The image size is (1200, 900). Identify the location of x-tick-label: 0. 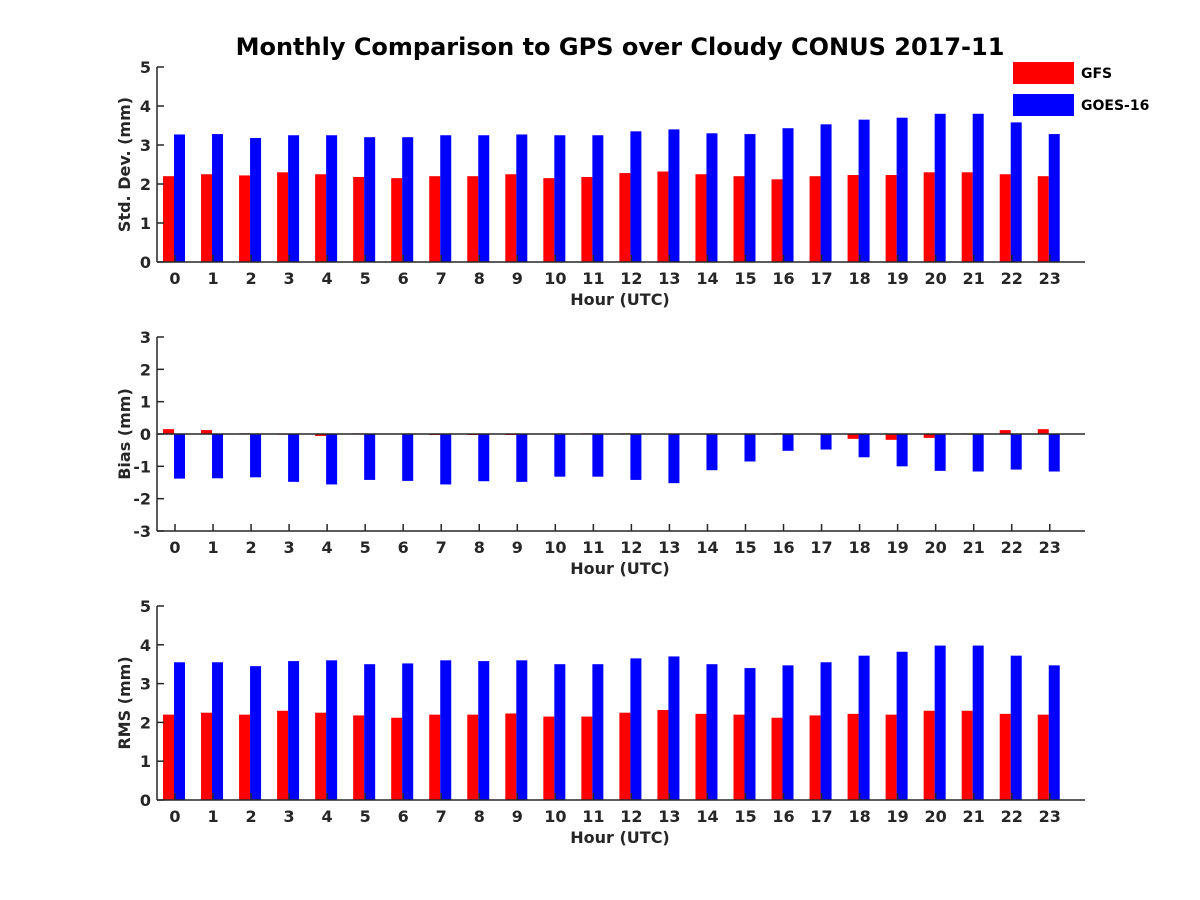
(174, 278).